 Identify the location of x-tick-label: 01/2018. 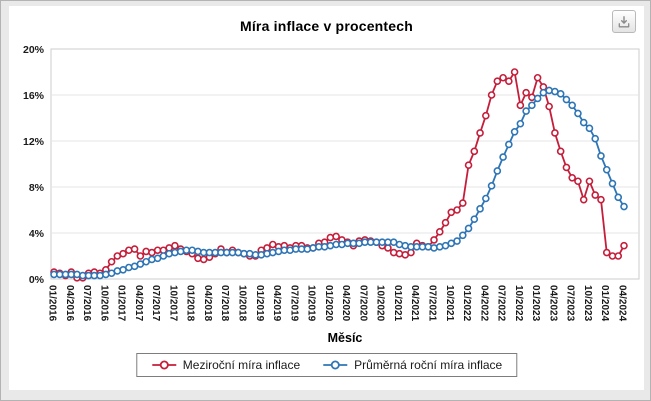
(190, 303).